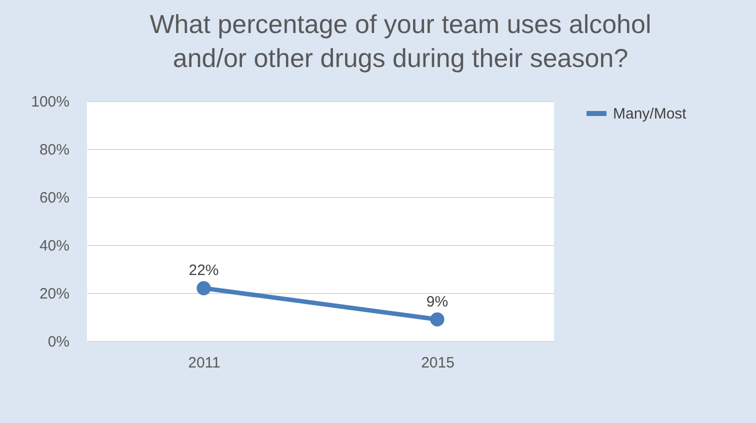 This screenshot has width=756, height=423. Describe the element at coordinates (650, 114) in the screenshot. I see `legend-label: Many/Most` at that location.